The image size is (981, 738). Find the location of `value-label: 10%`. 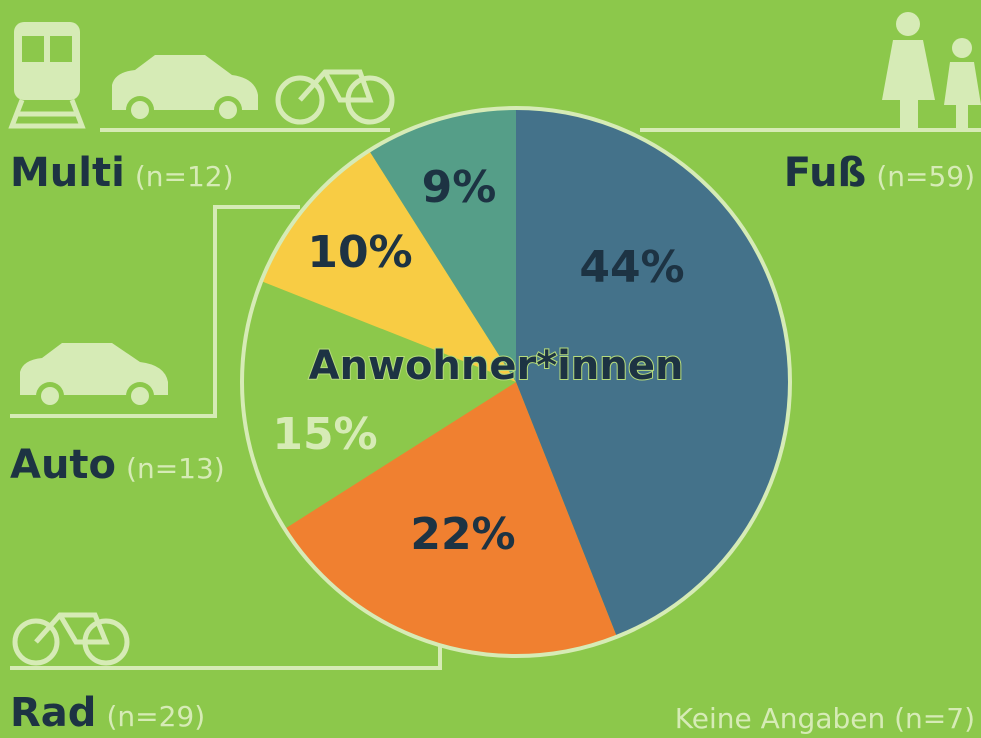

value-label: 10% is located at coordinates (359, 252).